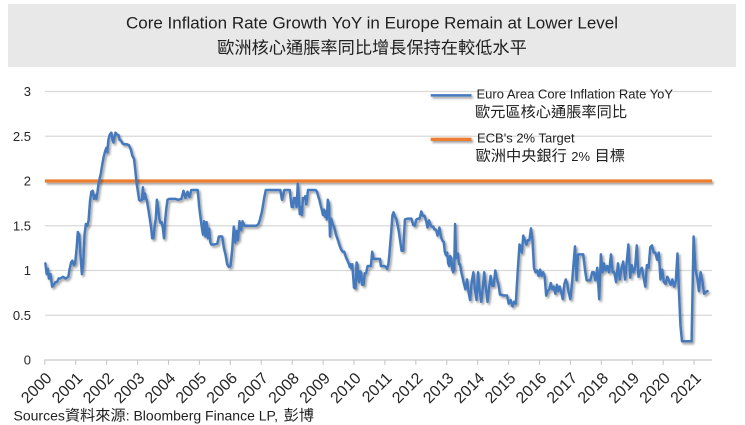 The image size is (745, 425). I want to click on svg-text:: Bloomberg Finance LP,: : Bloomberg Finance LP,, so click(202, 416).